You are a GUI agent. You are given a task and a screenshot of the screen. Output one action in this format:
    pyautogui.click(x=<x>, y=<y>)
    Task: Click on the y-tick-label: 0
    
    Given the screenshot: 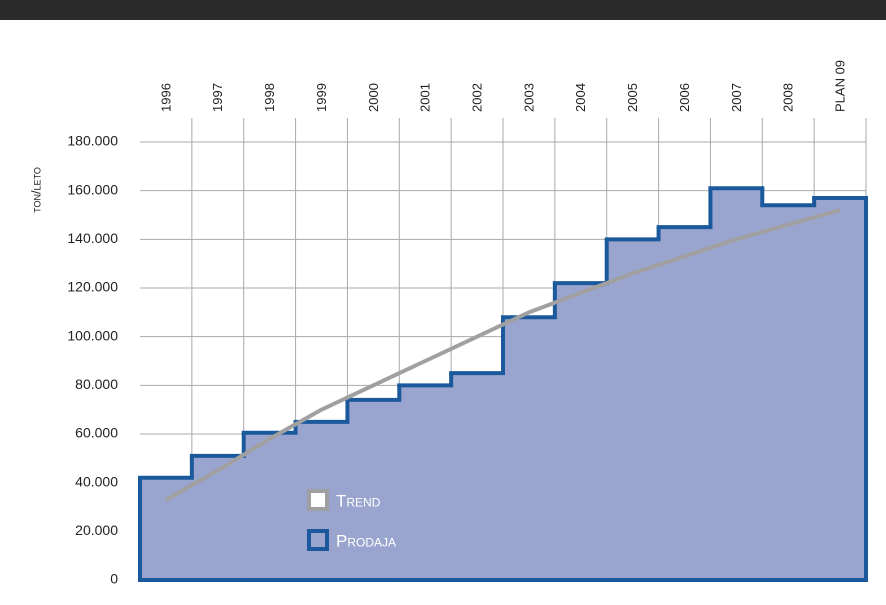 What is the action you would take?
    pyautogui.click(x=114, y=579)
    